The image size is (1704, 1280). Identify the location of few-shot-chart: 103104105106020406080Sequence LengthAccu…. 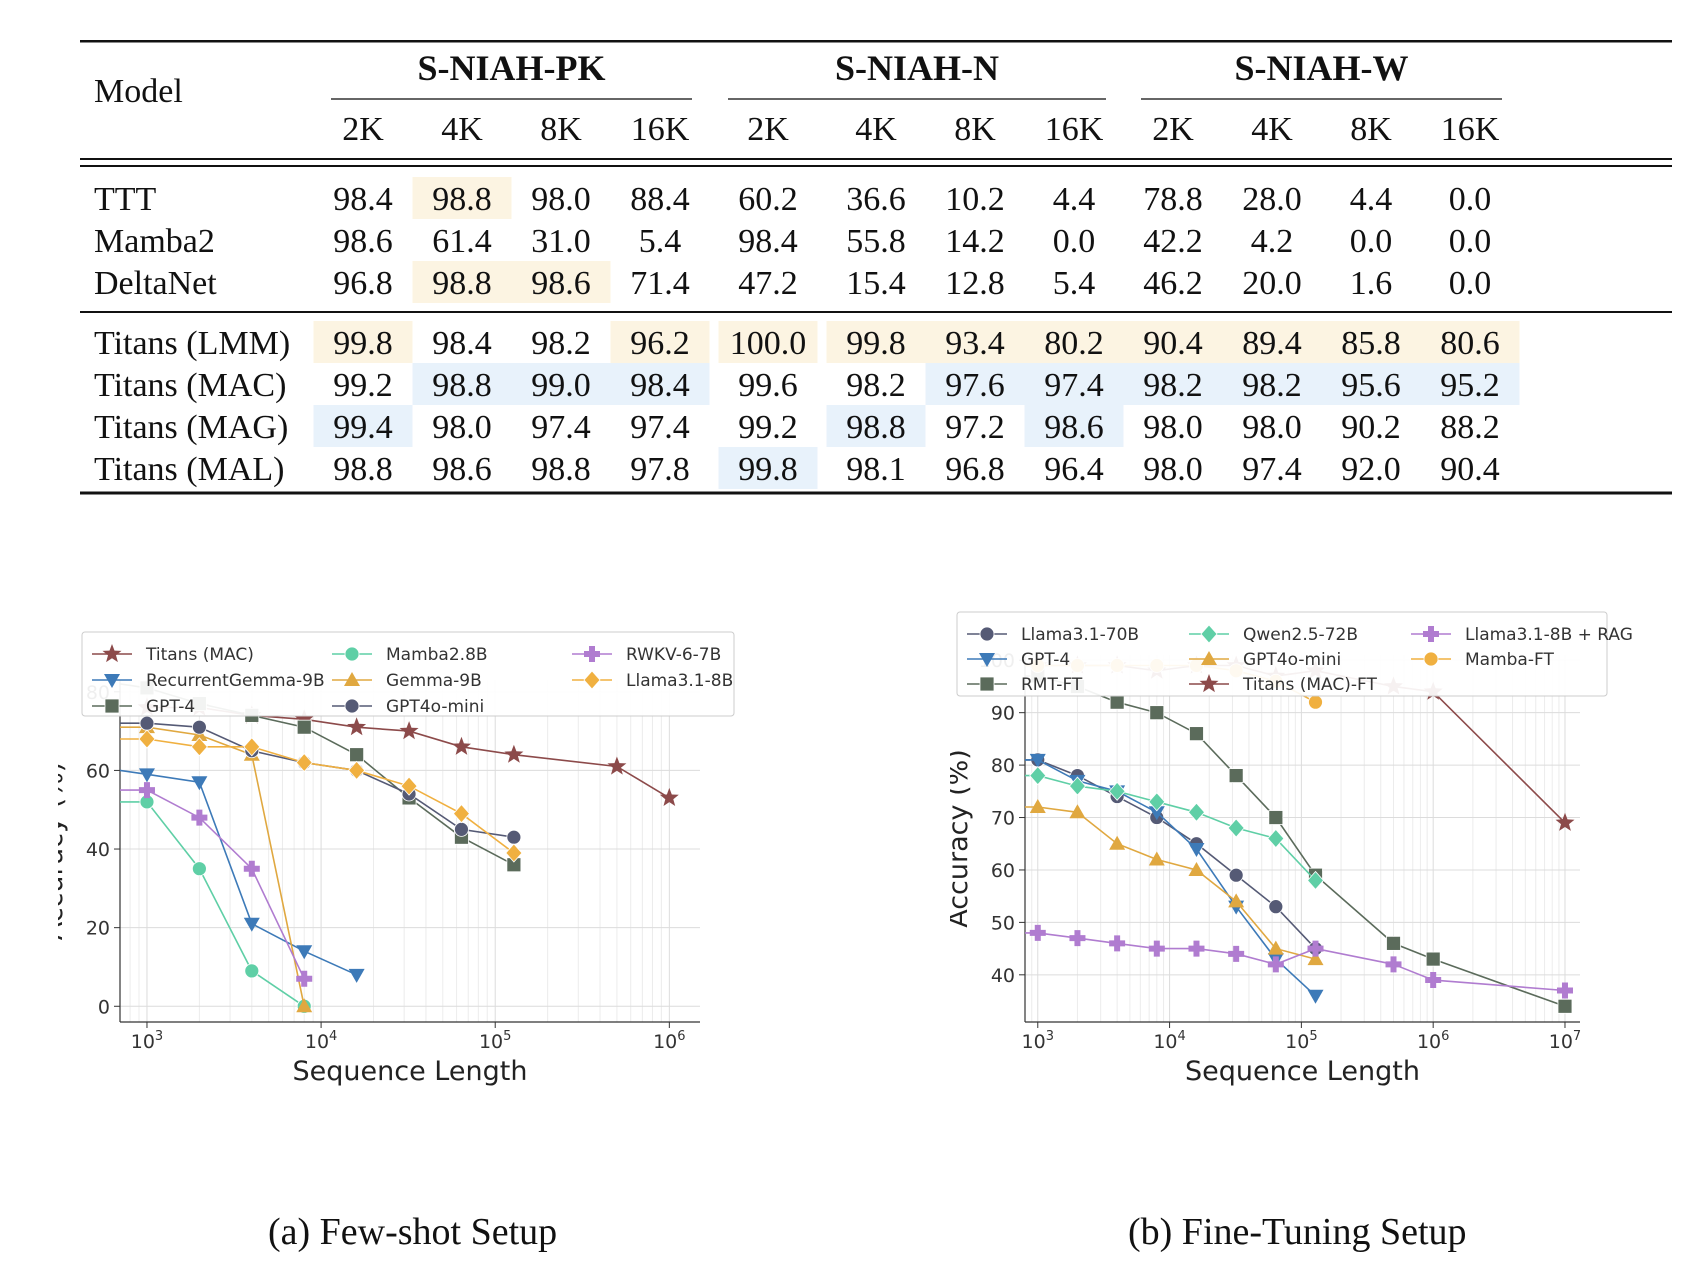
(396, 859).